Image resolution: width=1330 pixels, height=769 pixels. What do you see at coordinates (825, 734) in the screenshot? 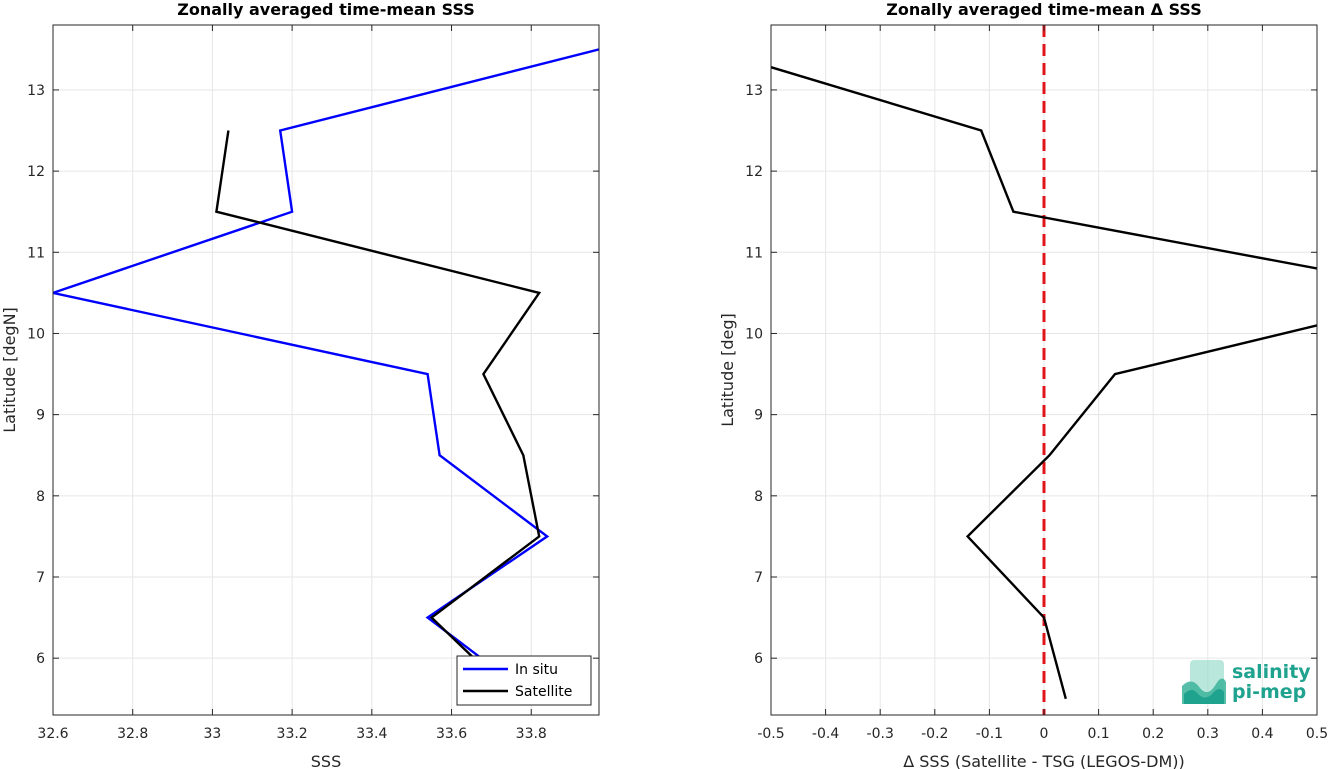
I see `right-x-tick-label: -0.4` at bounding box center [825, 734].